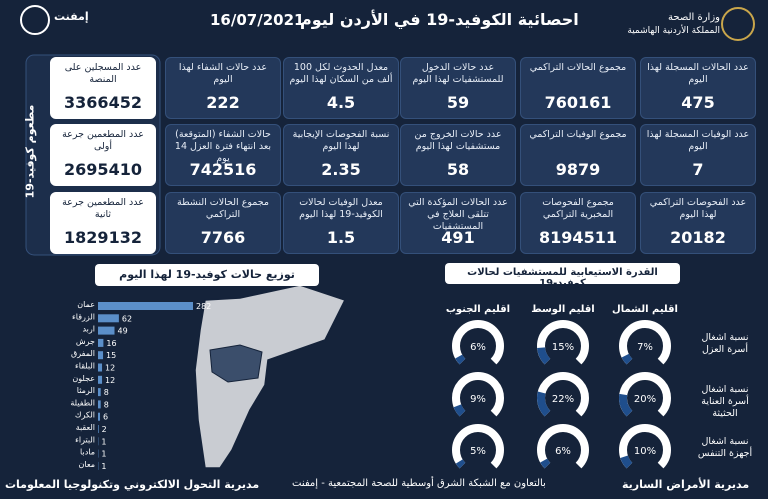 Image resolution: width=768 pixels, height=499 pixels. What do you see at coordinates (458, 140) in the screenshot?
I see `stat-label: عدد حالات الخروج من مستشفيات لهذا اليوم` at bounding box center [458, 140].